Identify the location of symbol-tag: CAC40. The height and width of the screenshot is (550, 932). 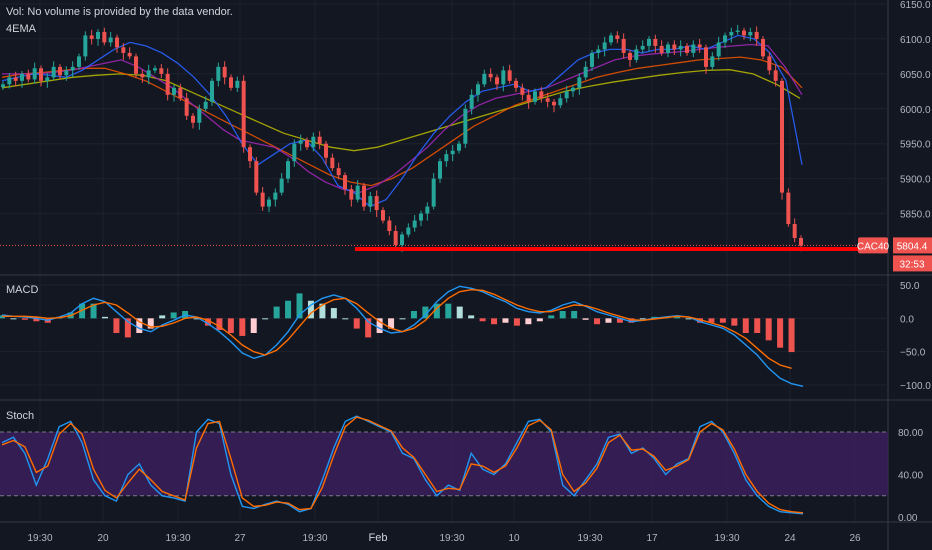
(873, 246).